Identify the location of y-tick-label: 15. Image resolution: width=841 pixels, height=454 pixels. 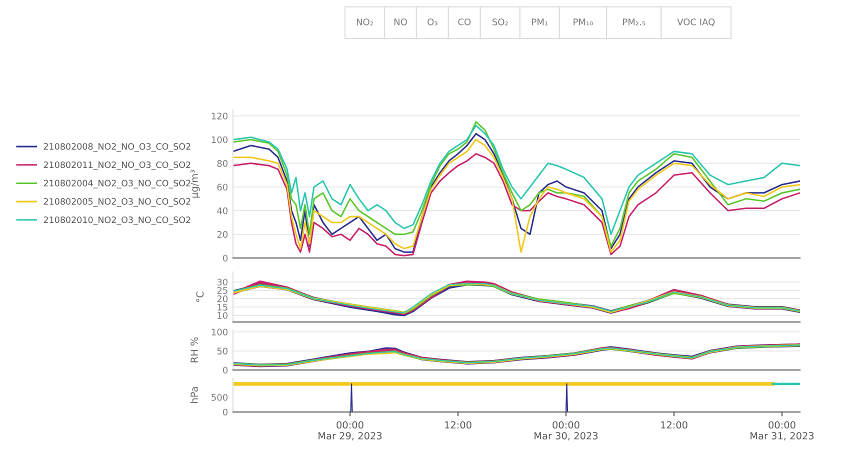
(223, 307).